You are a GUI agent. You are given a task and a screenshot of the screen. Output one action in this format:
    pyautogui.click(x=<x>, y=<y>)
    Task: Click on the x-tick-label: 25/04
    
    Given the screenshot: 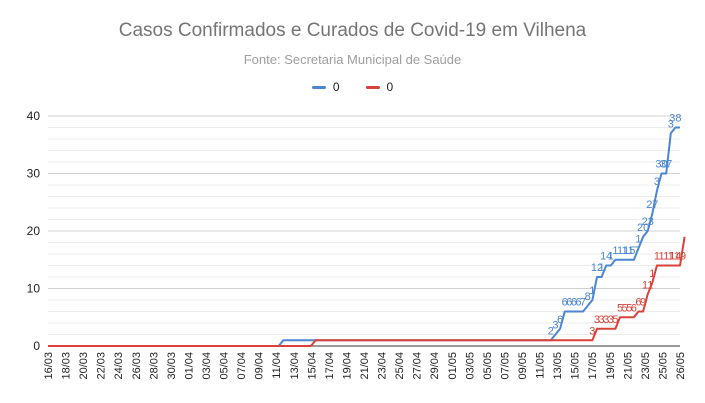 What is the action you would take?
    pyautogui.click(x=400, y=366)
    